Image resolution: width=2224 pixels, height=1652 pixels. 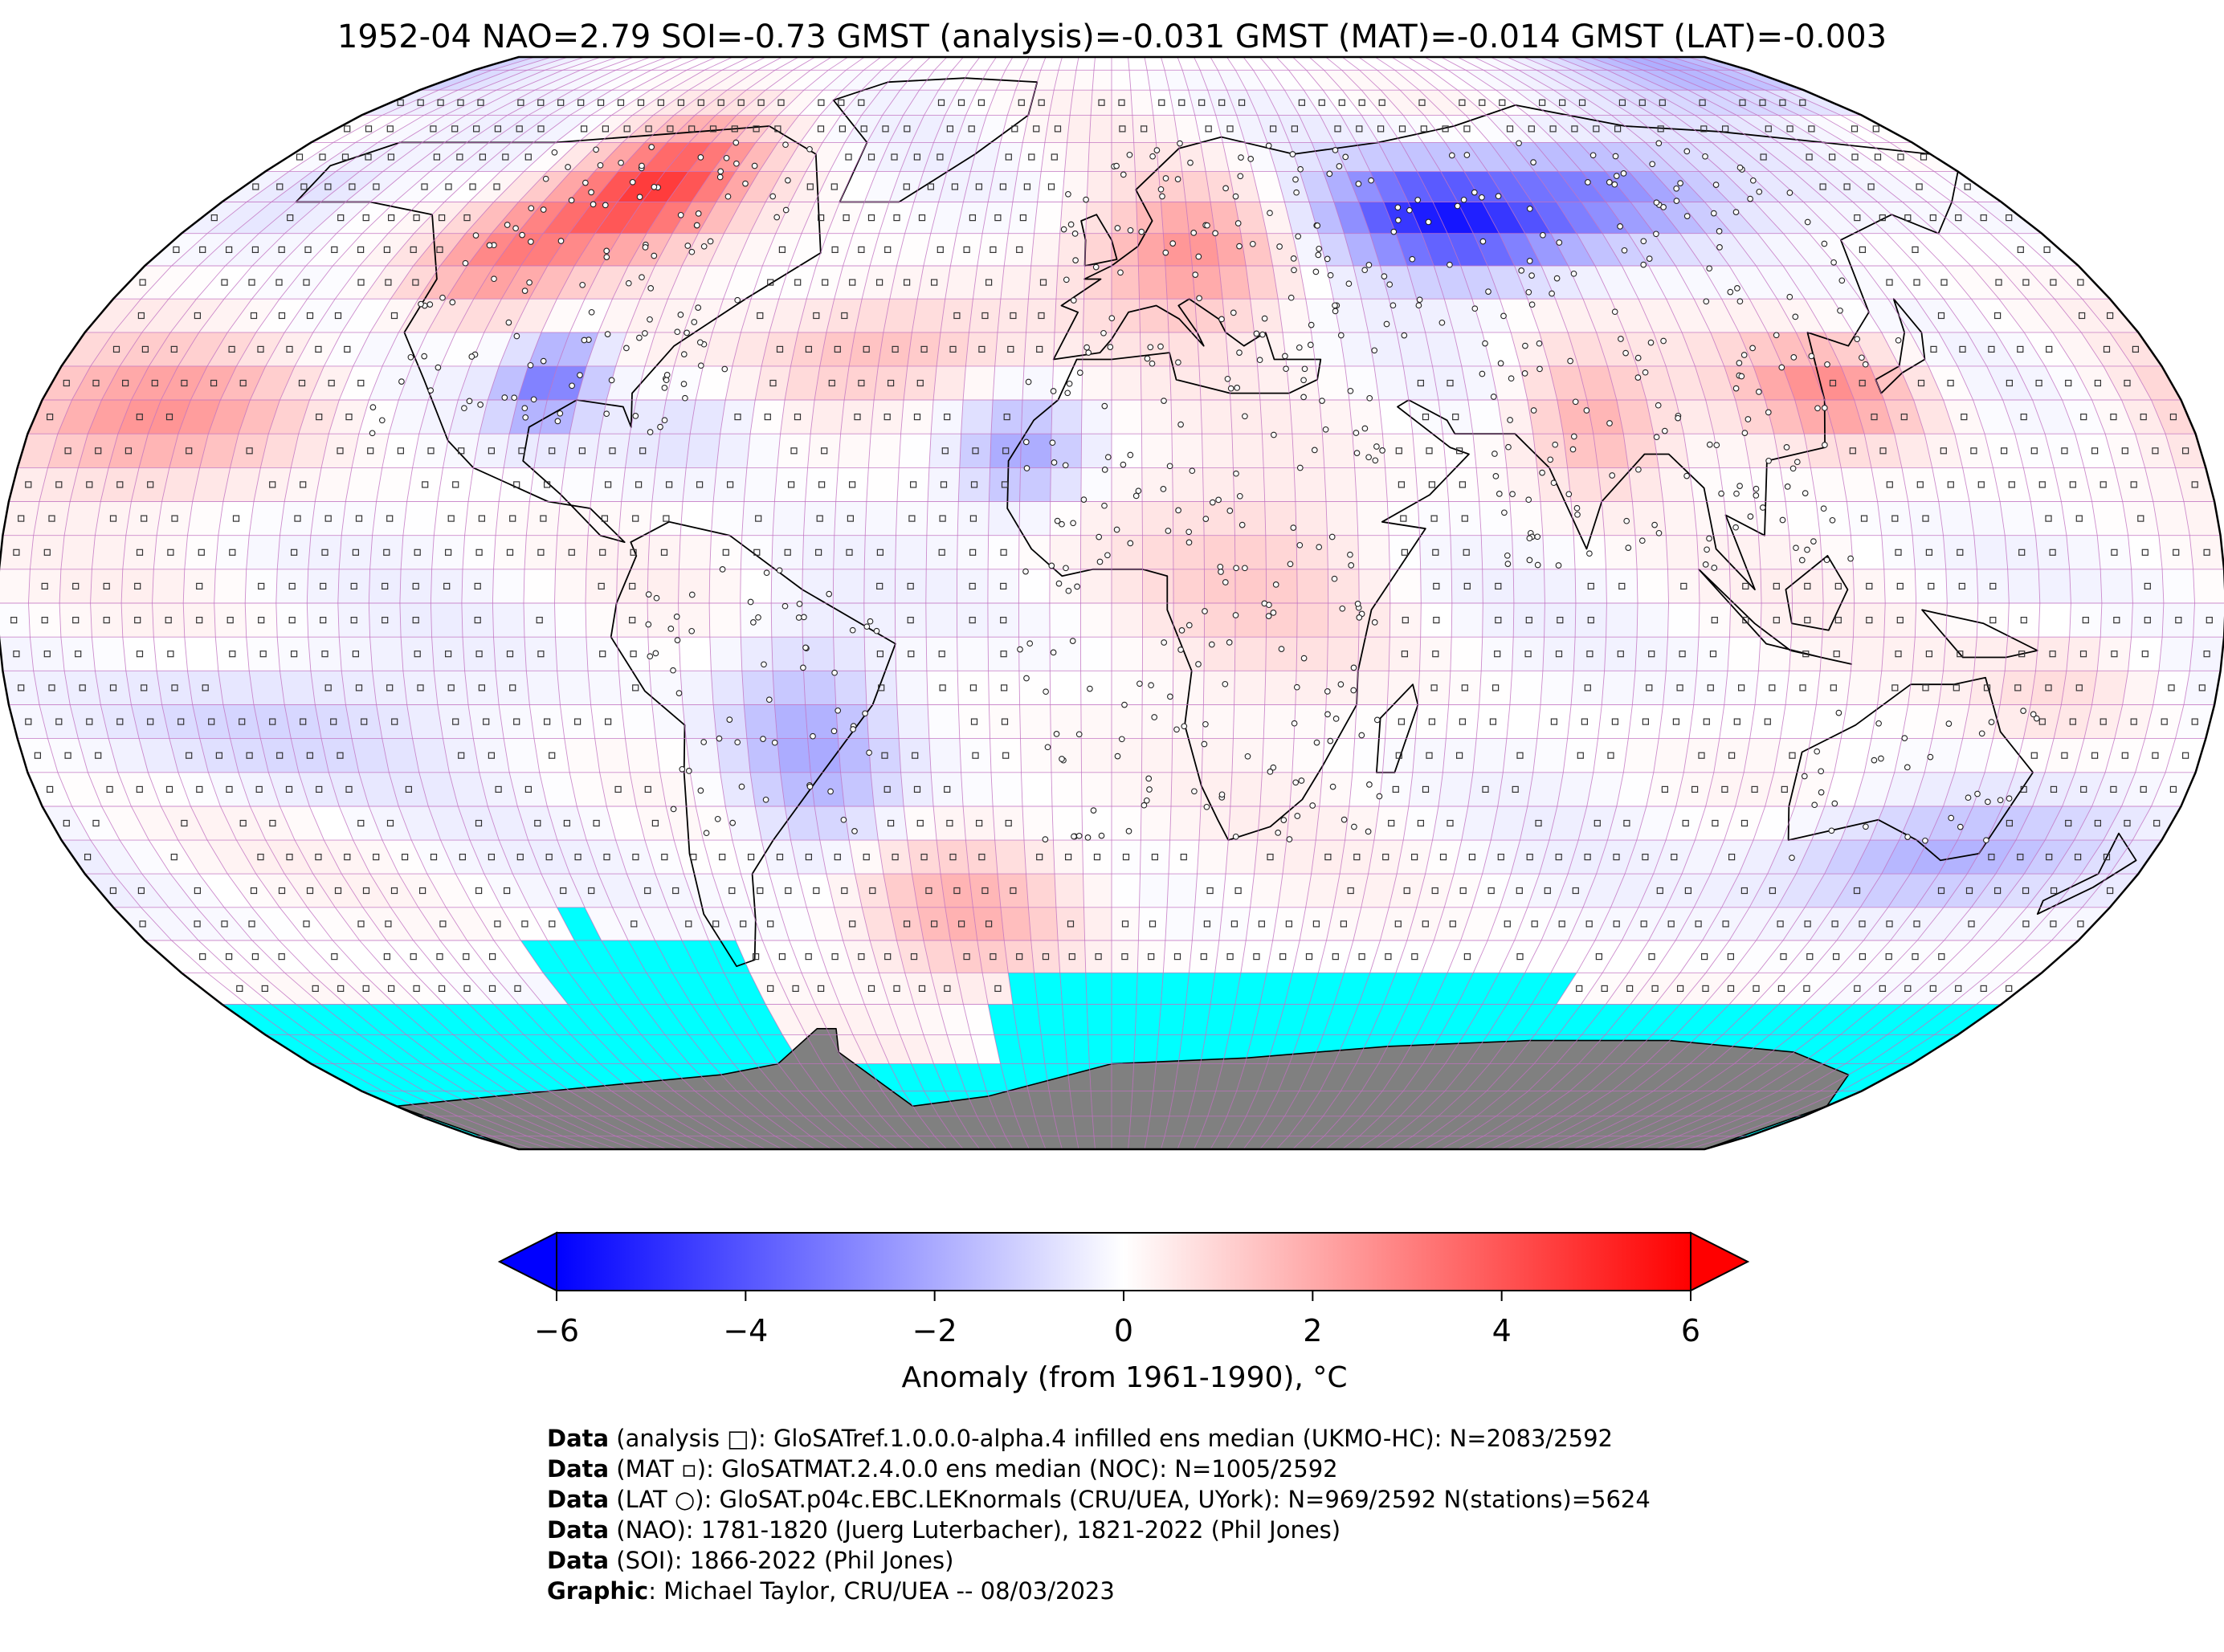 I want to click on credit-label: Data, so click(x=578, y=1438).